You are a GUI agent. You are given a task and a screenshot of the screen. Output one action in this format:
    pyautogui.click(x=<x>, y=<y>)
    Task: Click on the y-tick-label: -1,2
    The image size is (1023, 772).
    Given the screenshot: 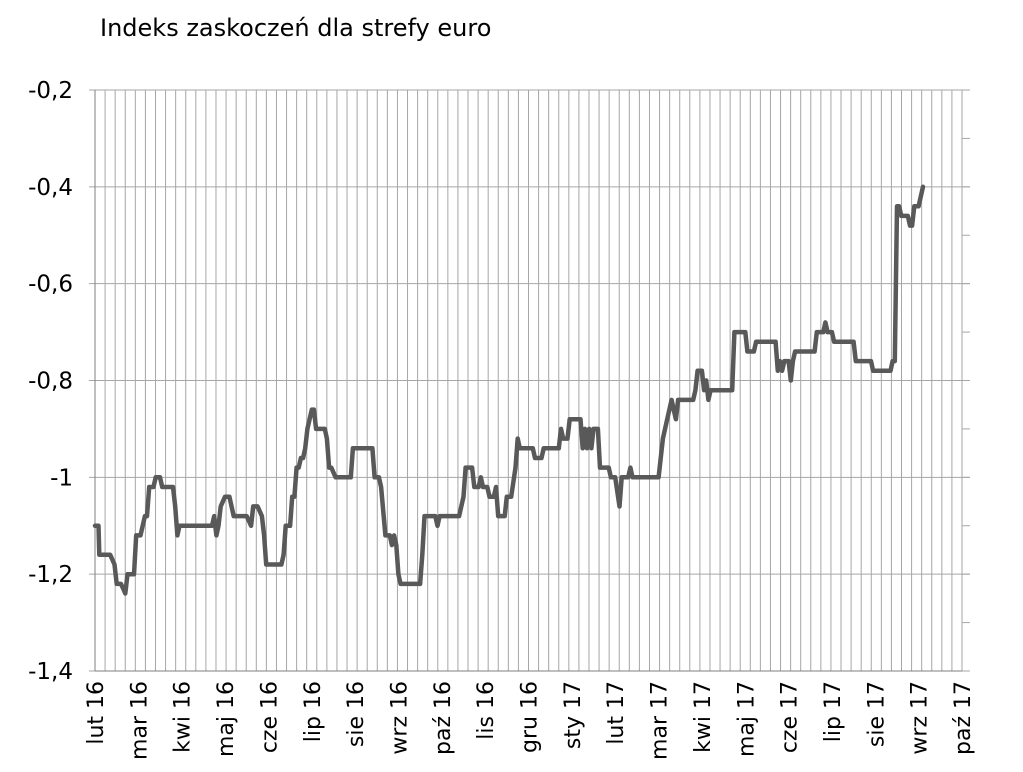 What is the action you would take?
    pyautogui.click(x=50, y=575)
    